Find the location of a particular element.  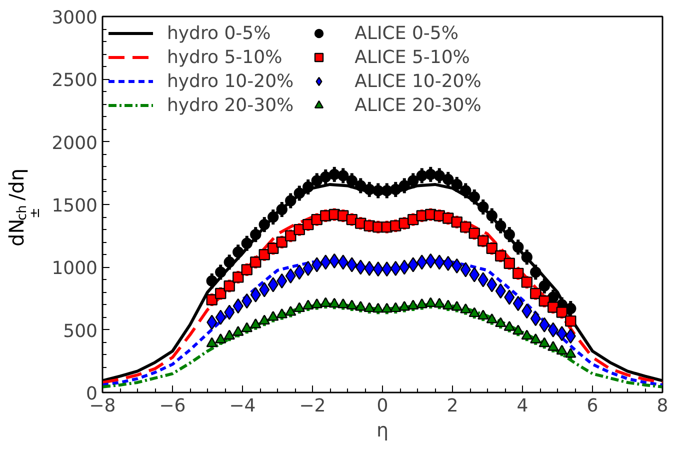

y-tick-label: 1000 is located at coordinates (75, 269).